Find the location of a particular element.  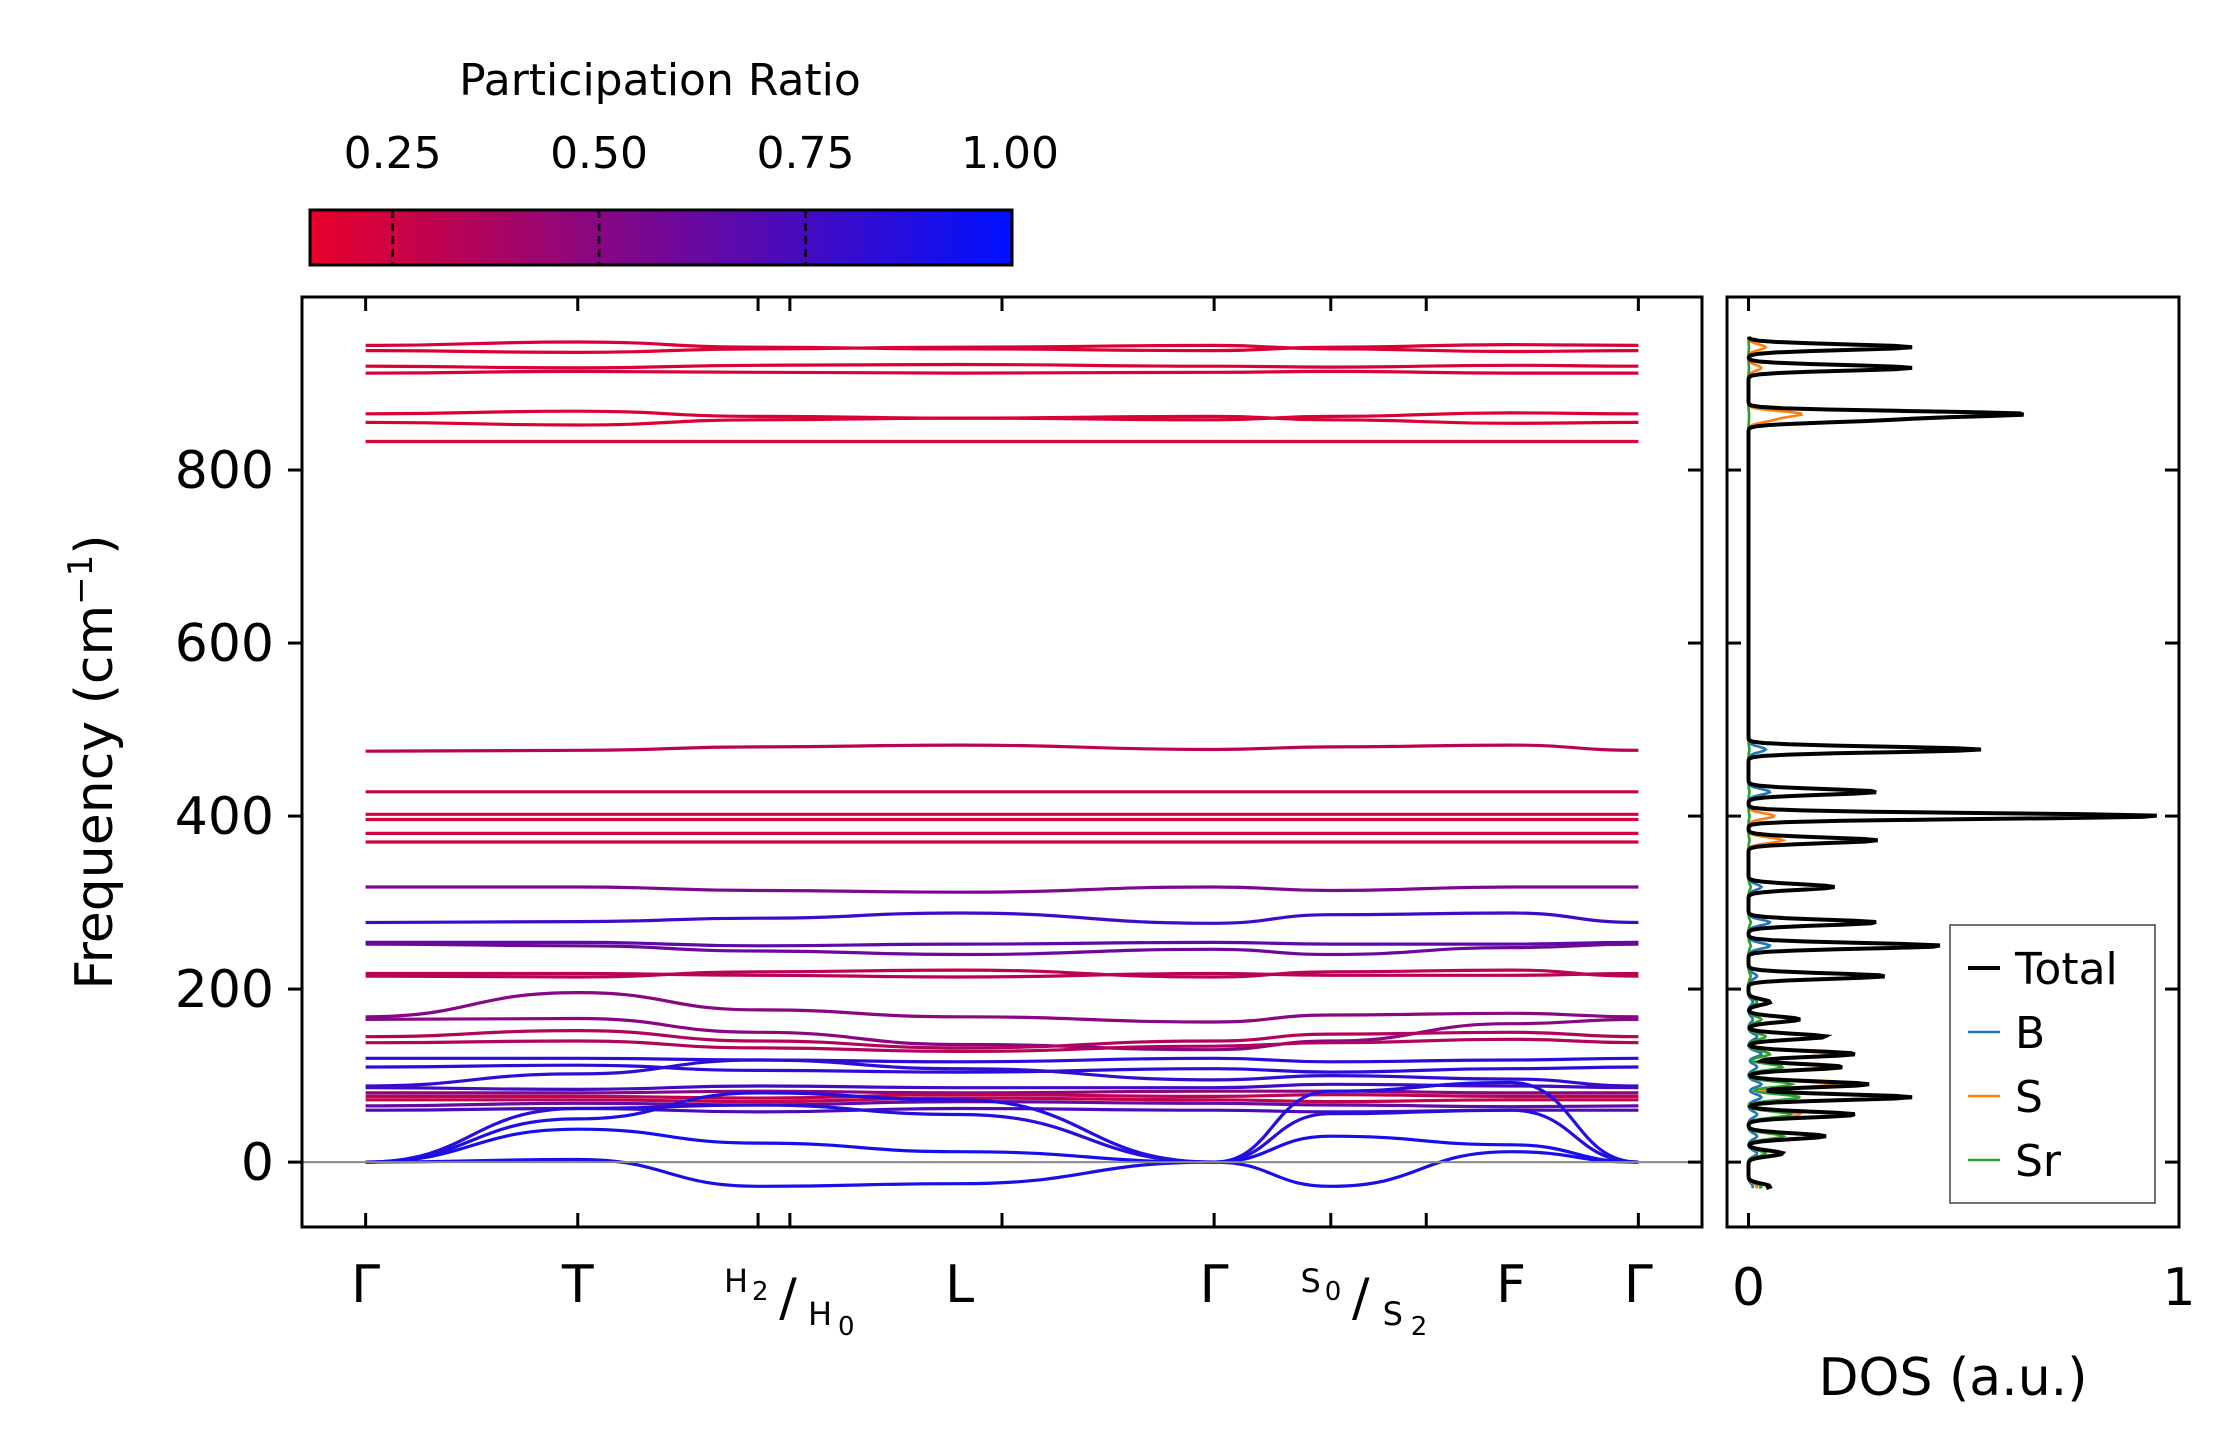

dos-plot-frame is located at coordinates (1953, 762).